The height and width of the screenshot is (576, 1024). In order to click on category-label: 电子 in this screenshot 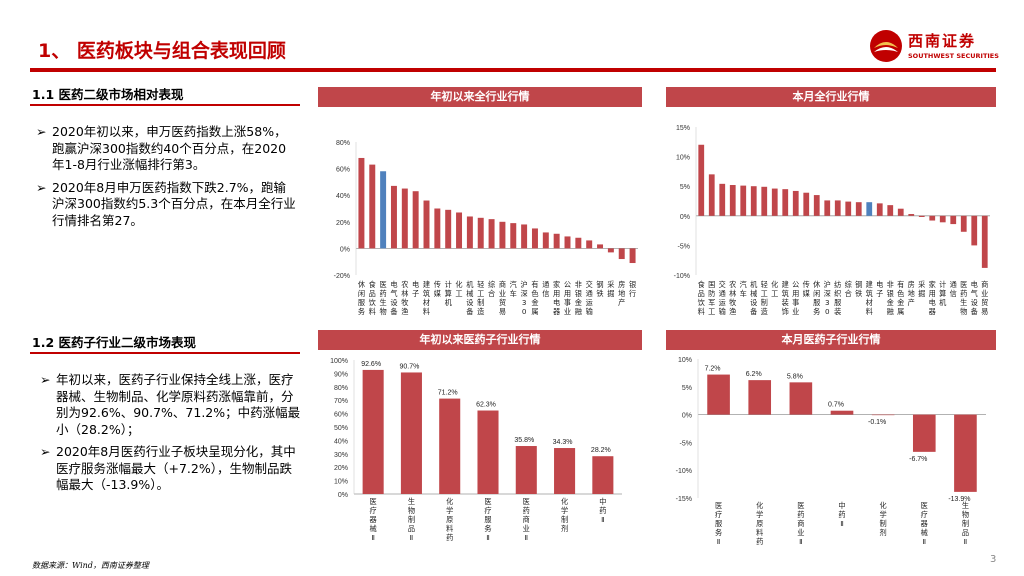, I will do `click(415, 289)`.